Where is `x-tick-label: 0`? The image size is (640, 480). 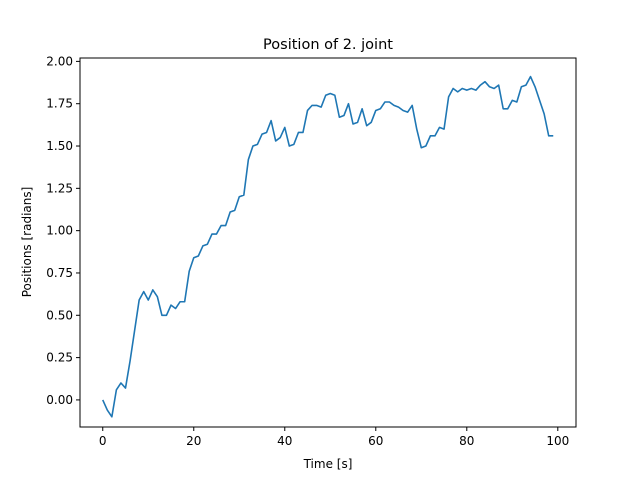
x-tick-label: 0 is located at coordinates (103, 441).